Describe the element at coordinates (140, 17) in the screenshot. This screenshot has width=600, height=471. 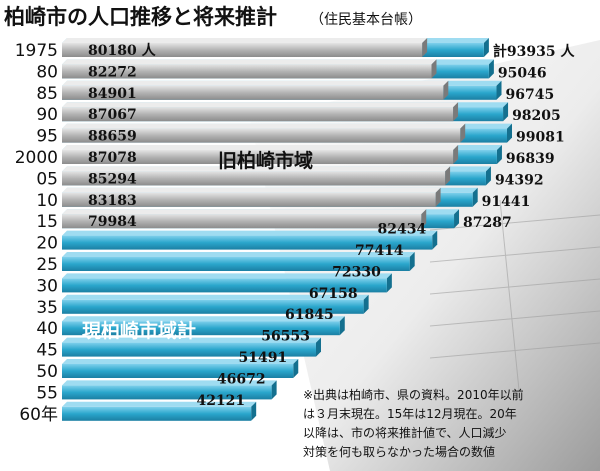
I see `chart-title: 柏崎市の人口推移と将来推計` at that location.